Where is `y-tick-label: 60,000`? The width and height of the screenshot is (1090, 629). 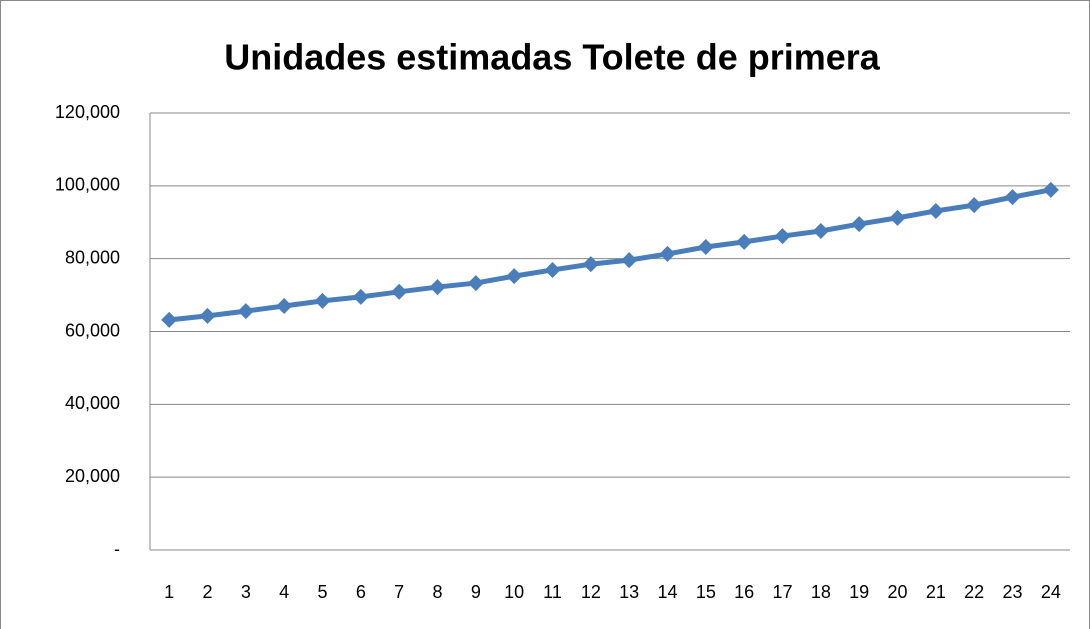 y-tick-label: 60,000 is located at coordinates (92, 330).